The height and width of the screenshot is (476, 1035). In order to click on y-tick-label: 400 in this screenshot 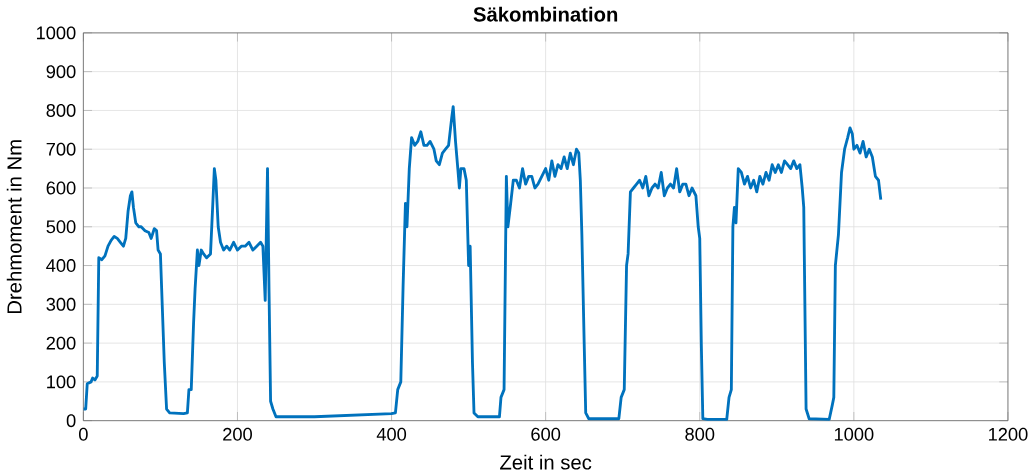, I will do `click(61, 265)`.